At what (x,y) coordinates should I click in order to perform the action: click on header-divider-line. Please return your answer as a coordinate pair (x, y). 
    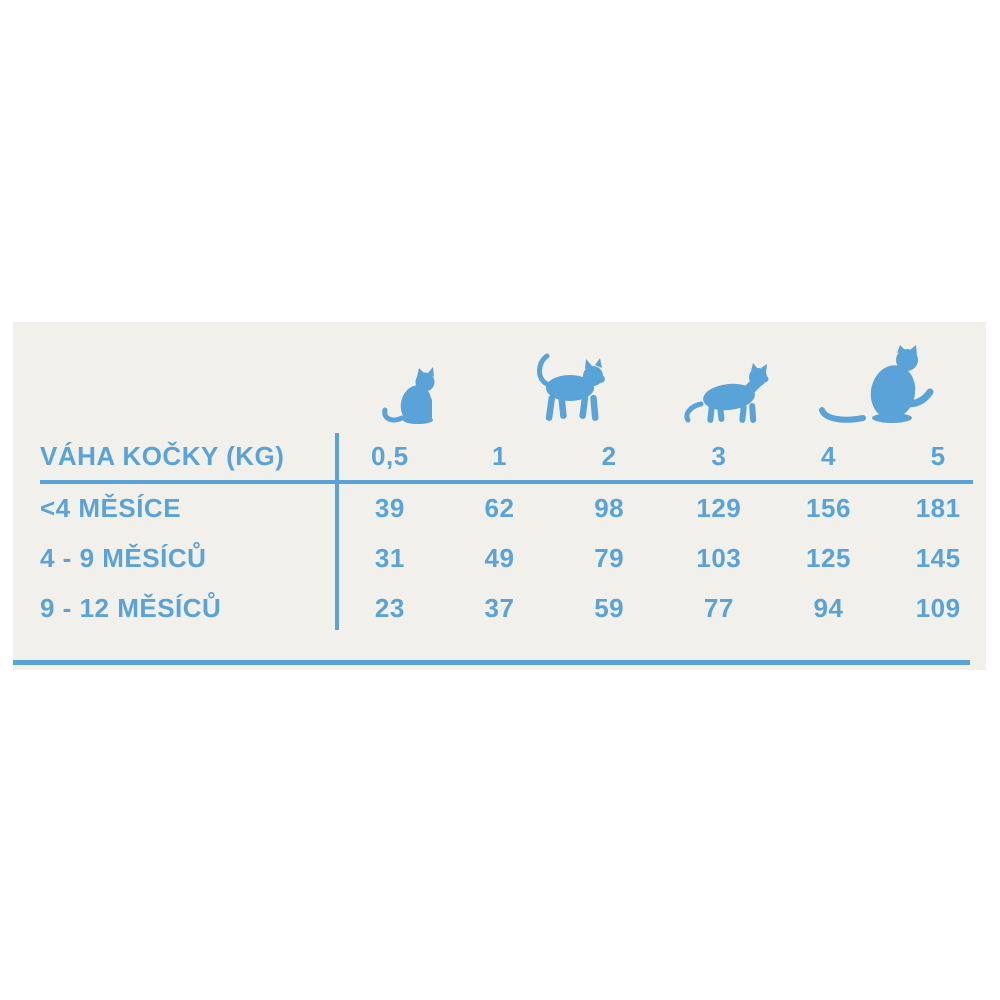
    Looking at the image, I should click on (506, 482).